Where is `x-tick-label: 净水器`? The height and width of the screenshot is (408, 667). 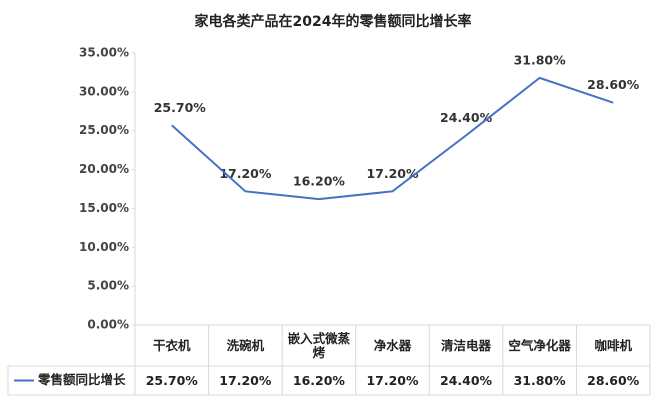 x-tick-label: 净水器 is located at coordinates (392, 345).